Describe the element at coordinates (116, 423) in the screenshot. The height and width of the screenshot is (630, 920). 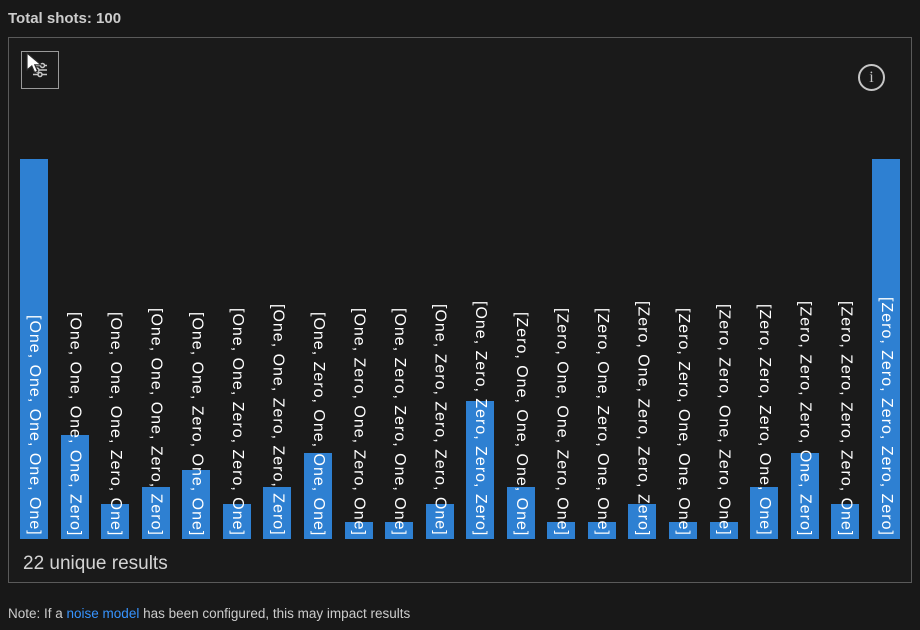
I see `bar-label: [One, One, One, Zero, One]` at that location.